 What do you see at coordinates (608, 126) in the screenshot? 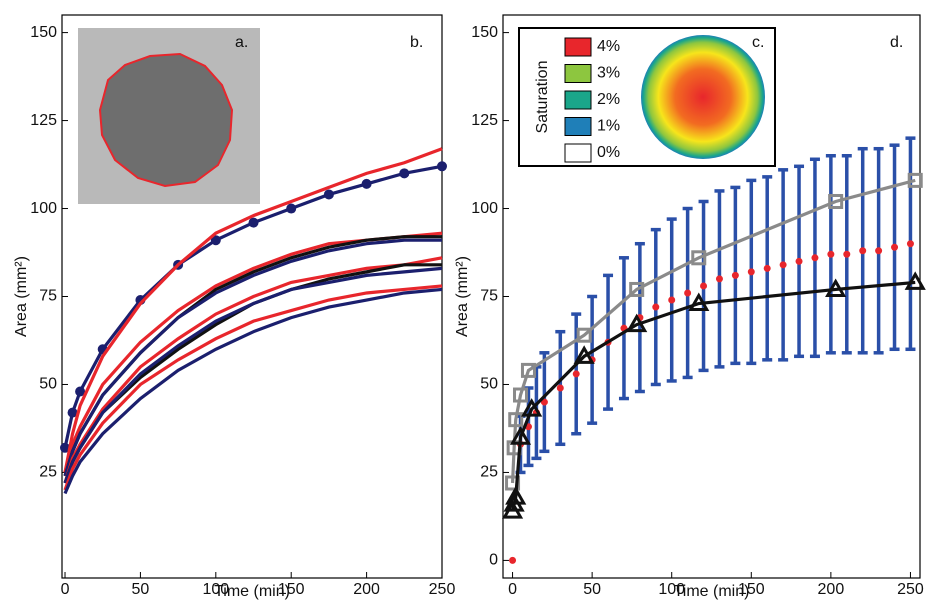
I see `colorbar-label: 1%` at bounding box center [608, 126].